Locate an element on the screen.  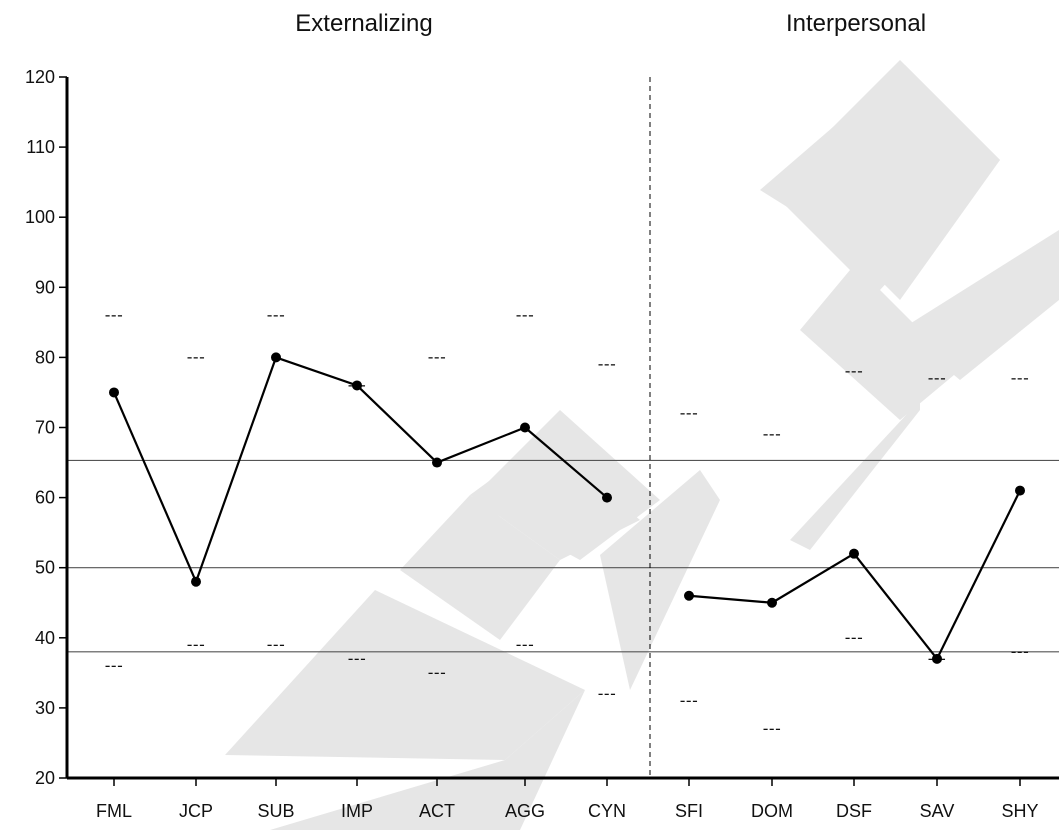
data-point-SAV is located at coordinates (937, 658).